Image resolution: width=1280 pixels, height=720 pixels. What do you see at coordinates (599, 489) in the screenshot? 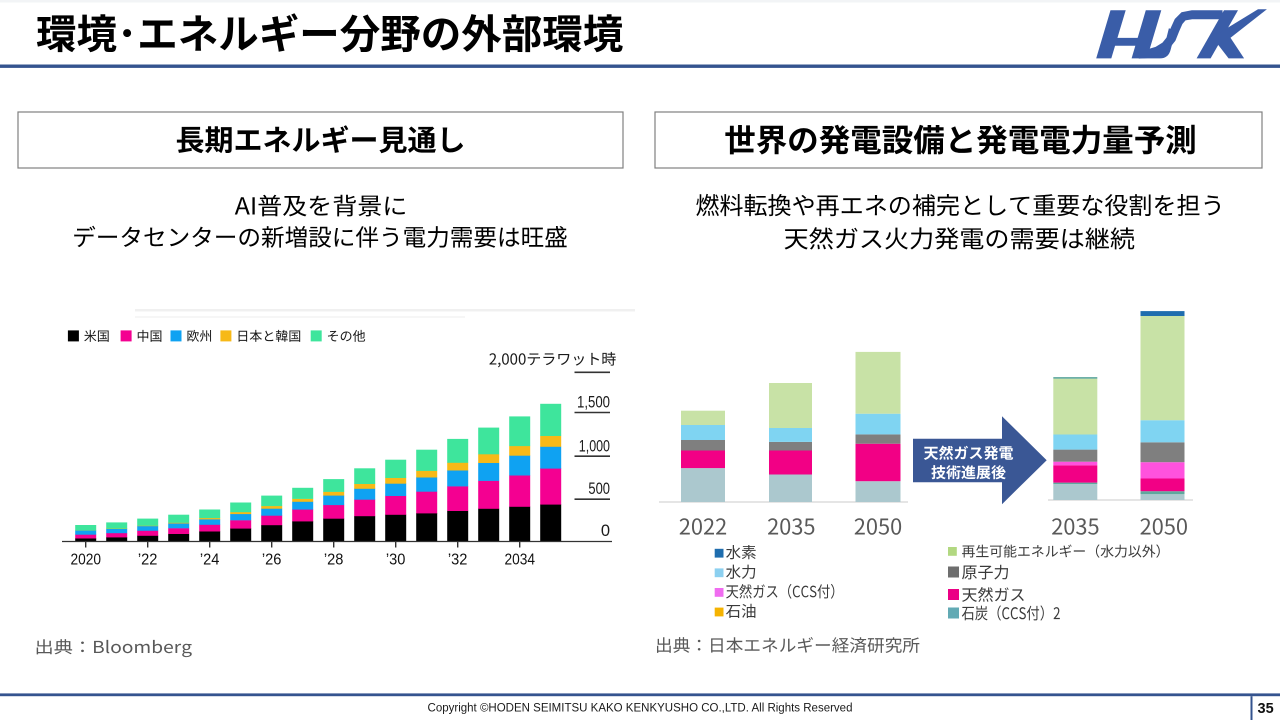
I see `svg-text: 500` at bounding box center [599, 489].